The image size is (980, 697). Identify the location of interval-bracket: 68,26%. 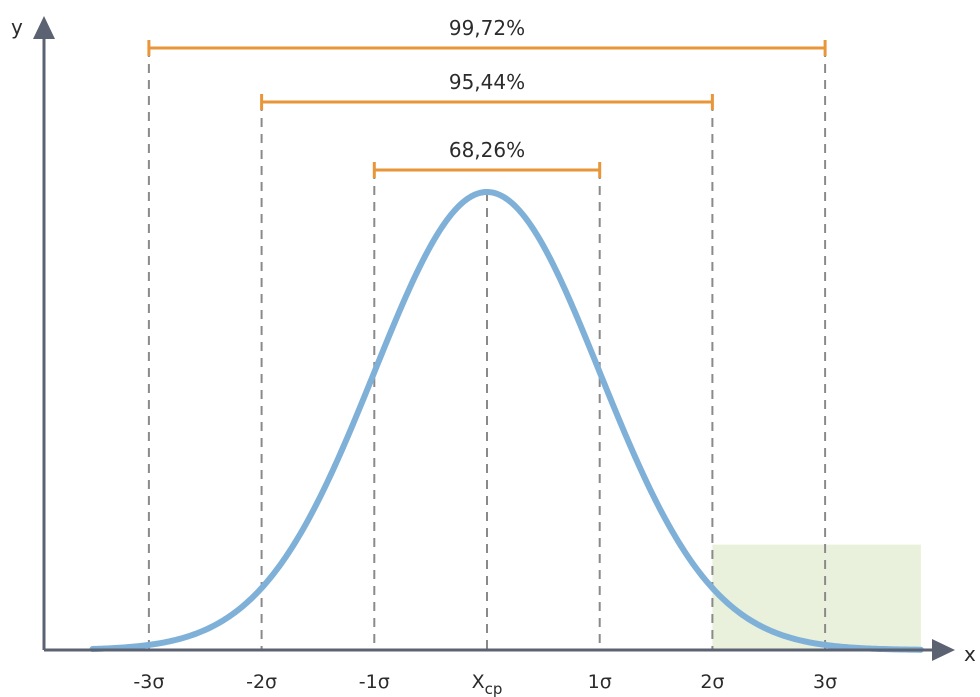
(487, 158).